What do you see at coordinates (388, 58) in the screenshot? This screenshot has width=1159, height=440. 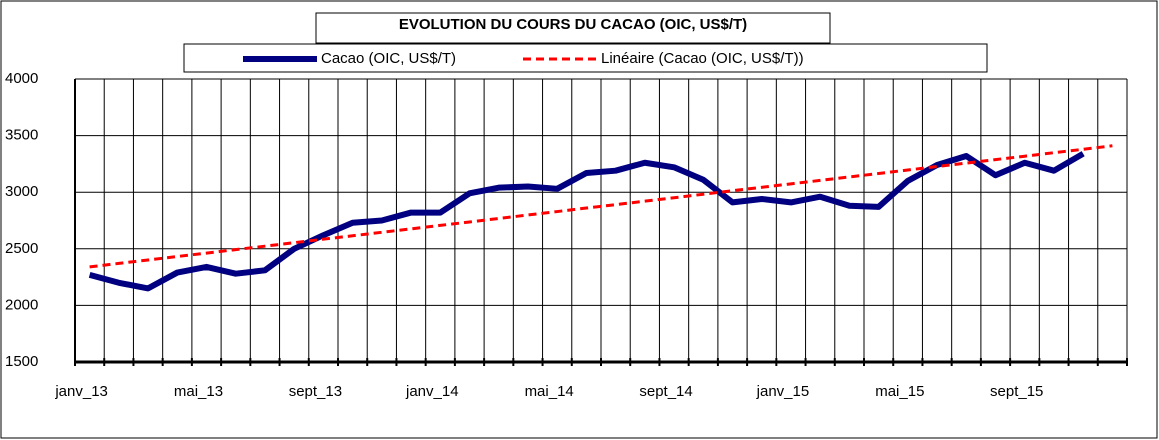 I see `legend-label: Cacao (OIC, US$/T)` at bounding box center [388, 58].